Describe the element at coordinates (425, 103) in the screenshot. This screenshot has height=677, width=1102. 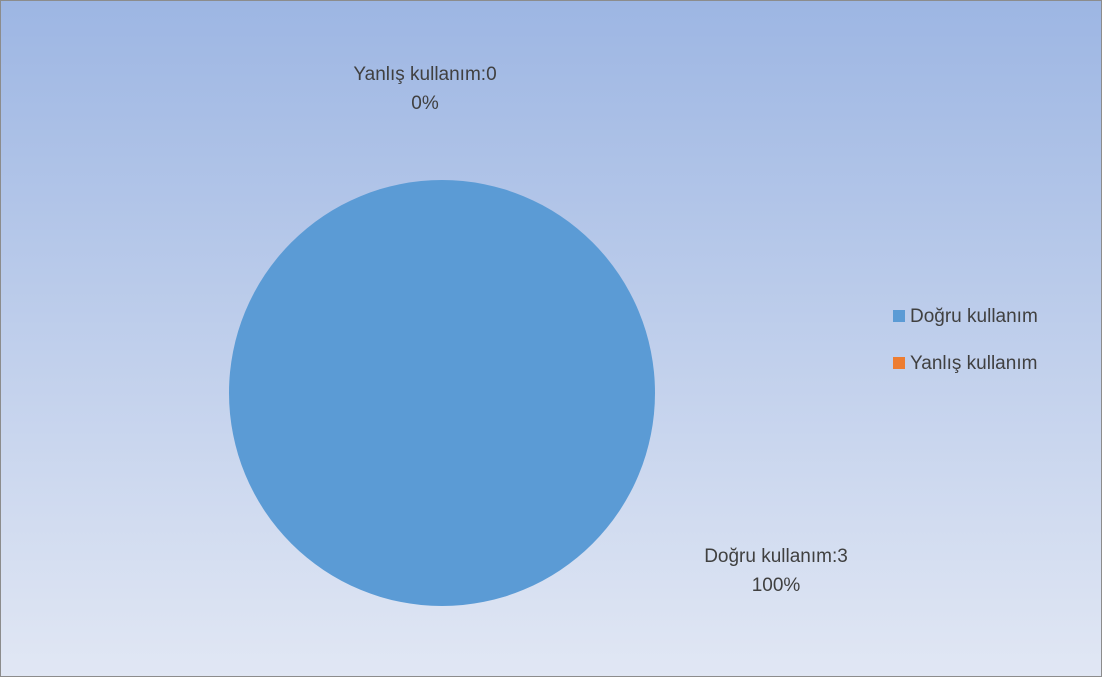
I see `percent-label: 0%` at that location.